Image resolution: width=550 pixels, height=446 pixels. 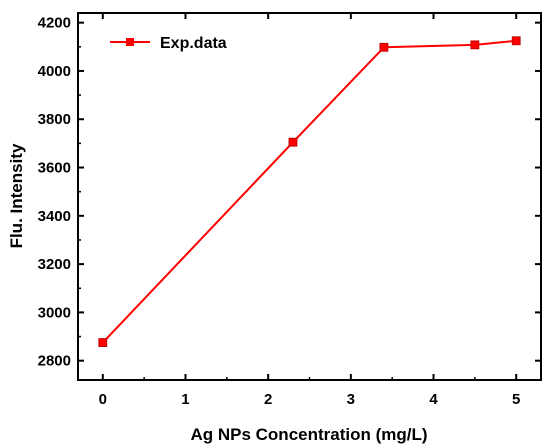 What do you see at coordinates (268, 399) in the screenshot?
I see `x-tick-label: 2` at bounding box center [268, 399].